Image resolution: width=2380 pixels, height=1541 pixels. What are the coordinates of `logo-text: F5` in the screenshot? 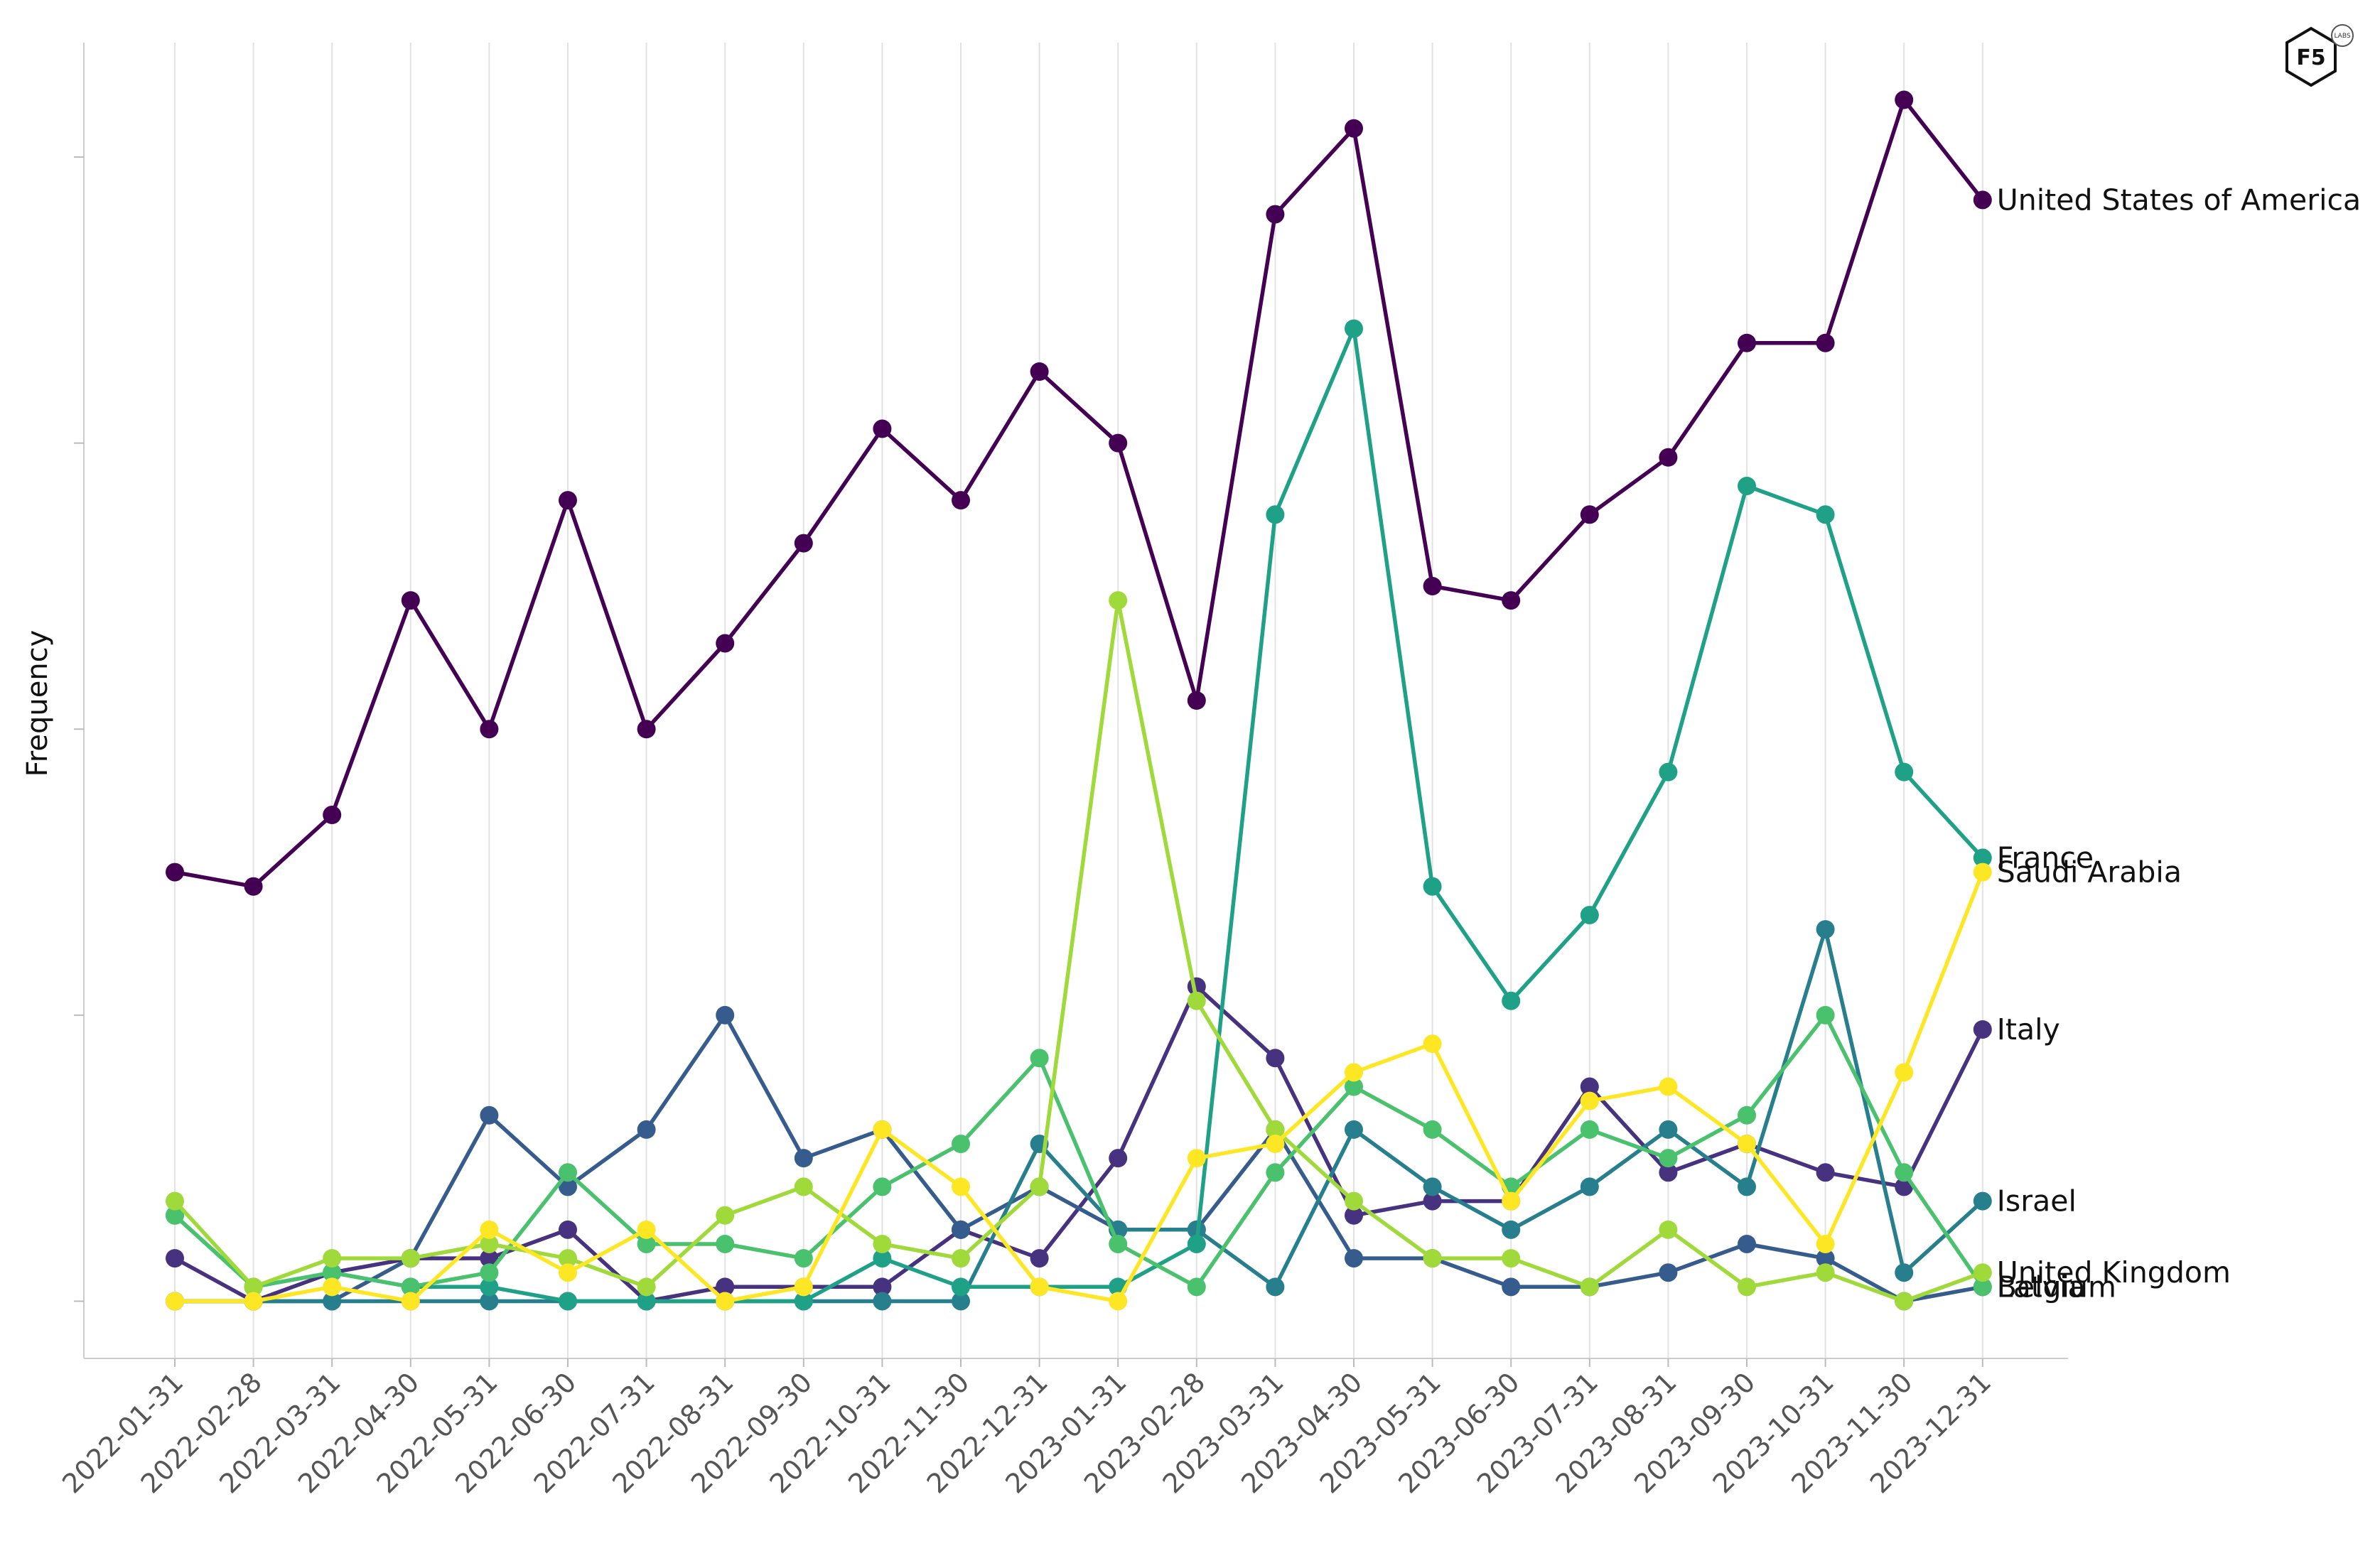 It's located at (2310, 57).